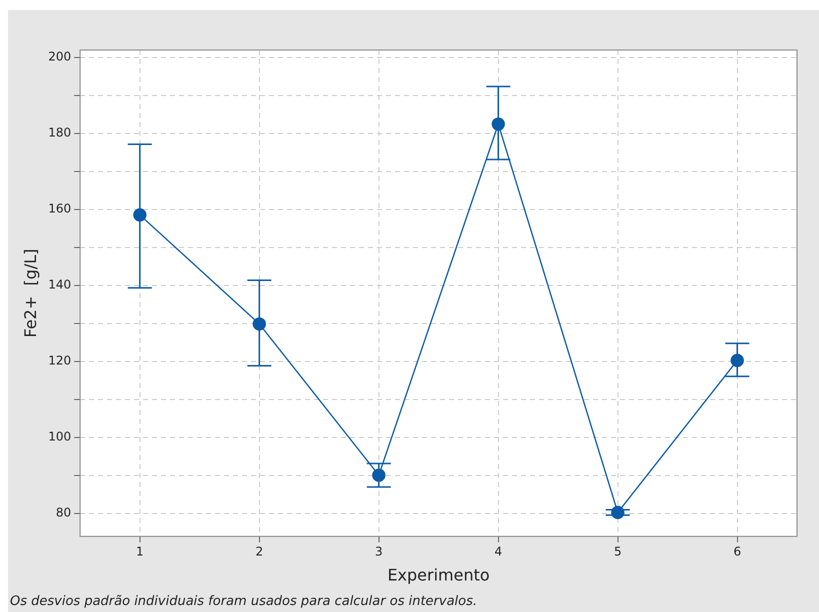  Describe the element at coordinates (737, 551) in the screenshot. I see `x-tick-label: 6` at that location.